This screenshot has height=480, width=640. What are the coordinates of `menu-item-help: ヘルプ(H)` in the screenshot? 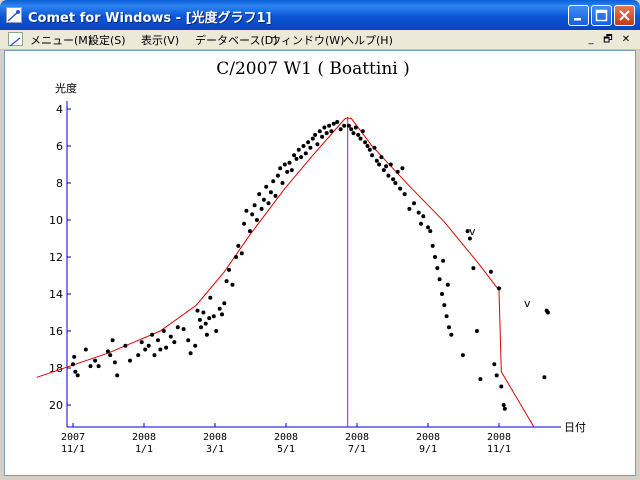 It's located at (368, 40).